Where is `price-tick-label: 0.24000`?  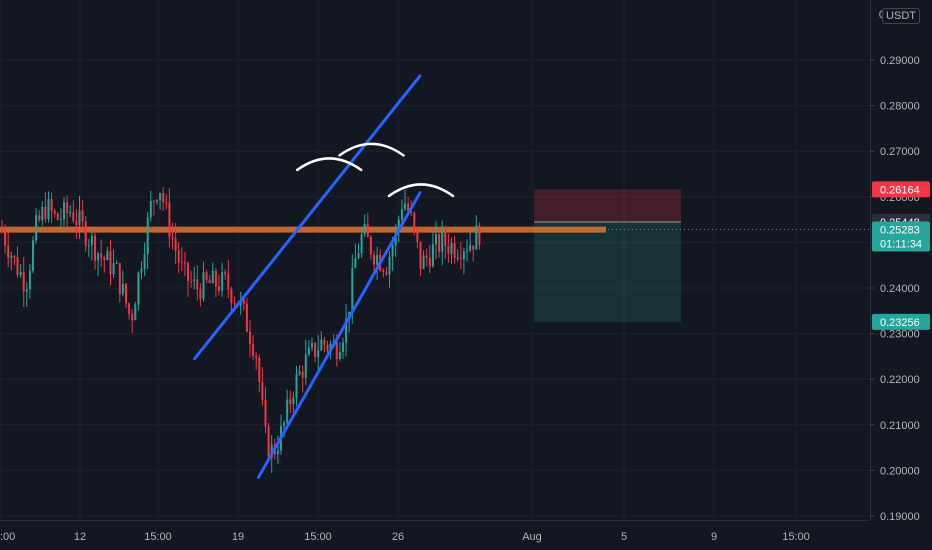 price-tick-label: 0.24000 is located at coordinates (900, 289).